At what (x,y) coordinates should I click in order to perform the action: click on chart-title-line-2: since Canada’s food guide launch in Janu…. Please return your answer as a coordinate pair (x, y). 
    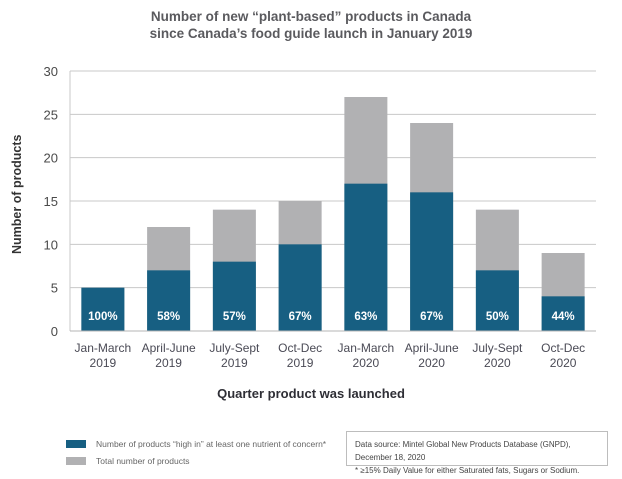
    Looking at the image, I should click on (311, 33).